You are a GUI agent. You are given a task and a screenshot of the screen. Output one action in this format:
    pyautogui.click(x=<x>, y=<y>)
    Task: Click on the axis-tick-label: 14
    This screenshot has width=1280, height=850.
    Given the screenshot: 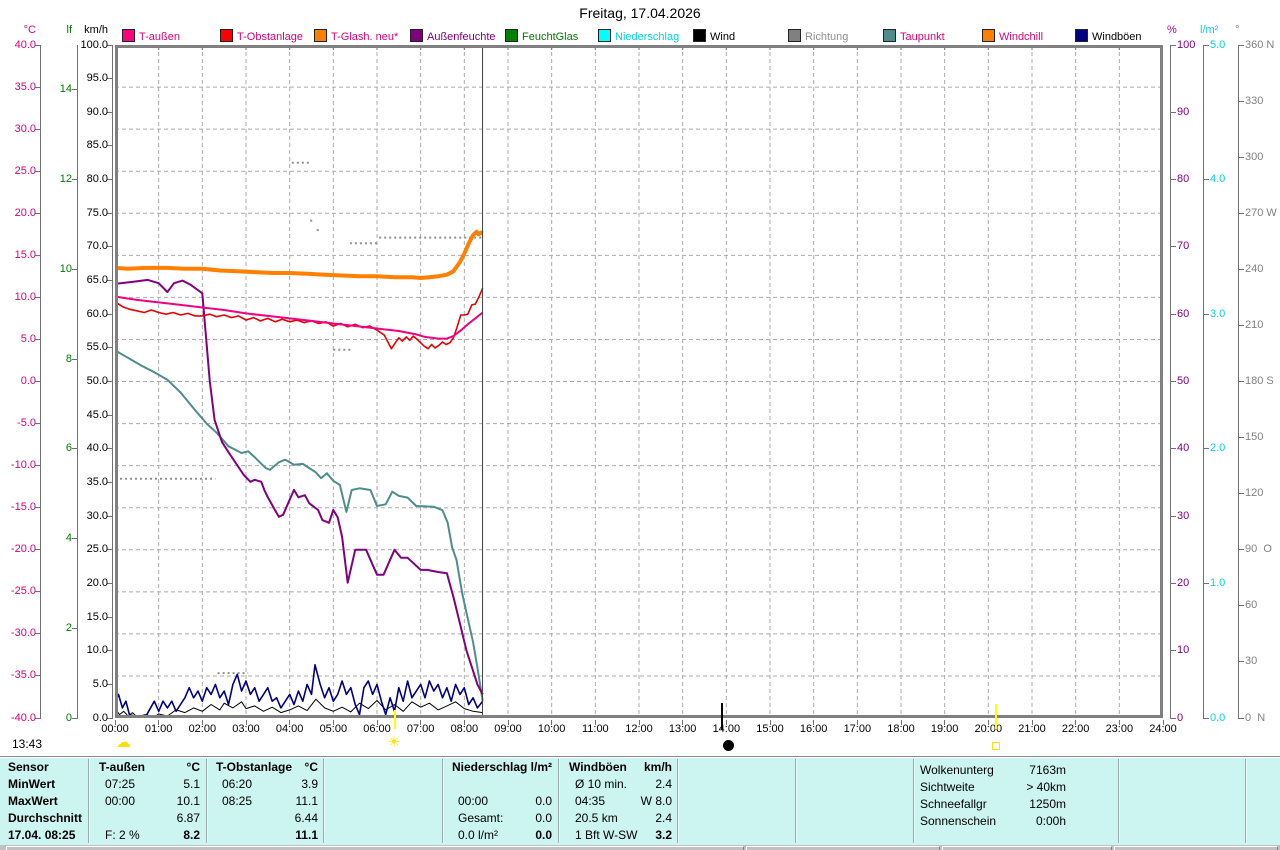 What is the action you would take?
    pyautogui.click(x=65, y=89)
    